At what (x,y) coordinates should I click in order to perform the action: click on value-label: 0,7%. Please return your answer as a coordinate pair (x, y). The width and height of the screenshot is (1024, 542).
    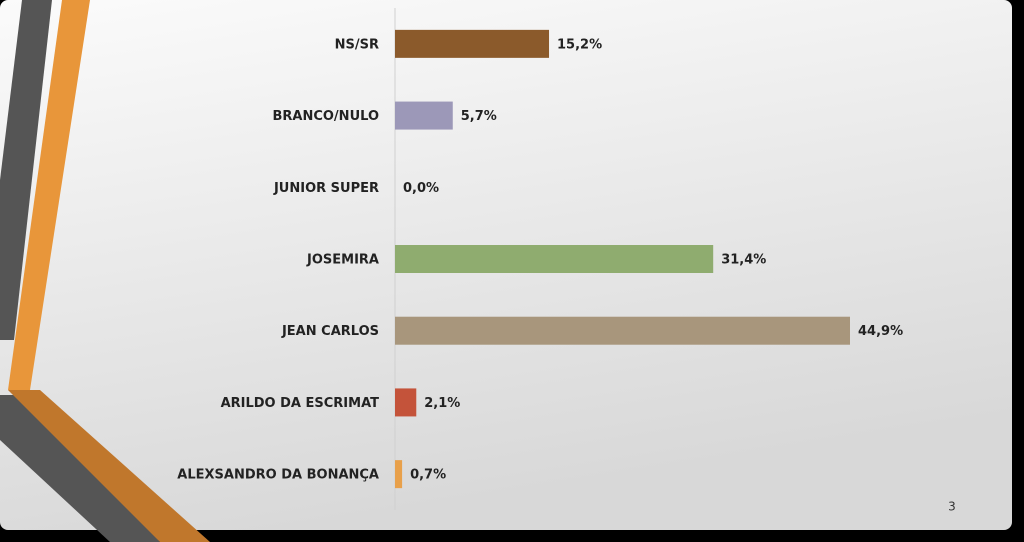
    Looking at the image, I should click on (428, 475).